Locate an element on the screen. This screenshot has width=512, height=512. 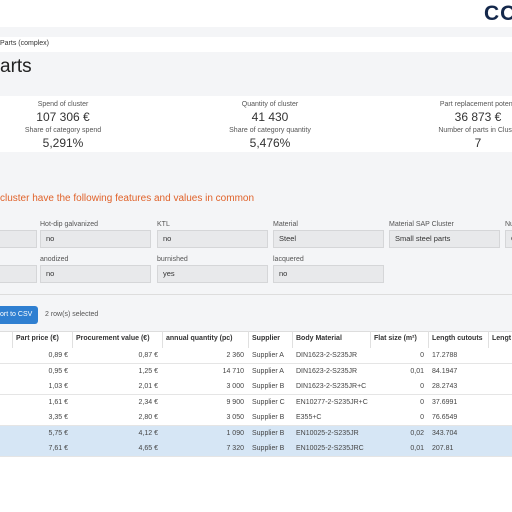
breadcrumb: Parts (complex) is located at coordinates (25, 43).